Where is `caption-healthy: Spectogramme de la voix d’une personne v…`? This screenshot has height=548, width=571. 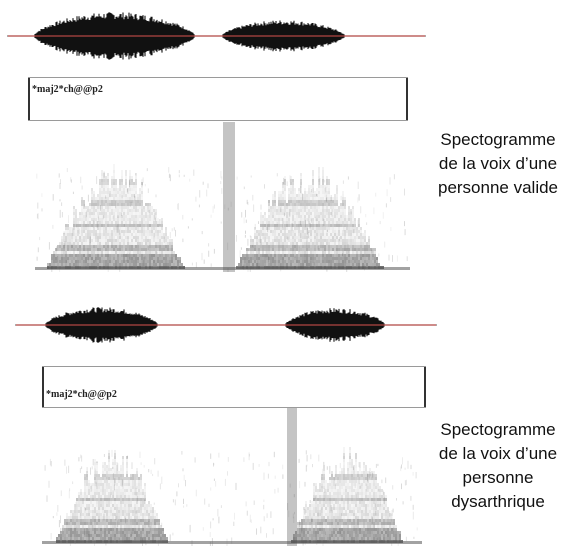
caption-healthy: Spectogramme de la voix d’une personne v… is located at coordinates (498, 164).